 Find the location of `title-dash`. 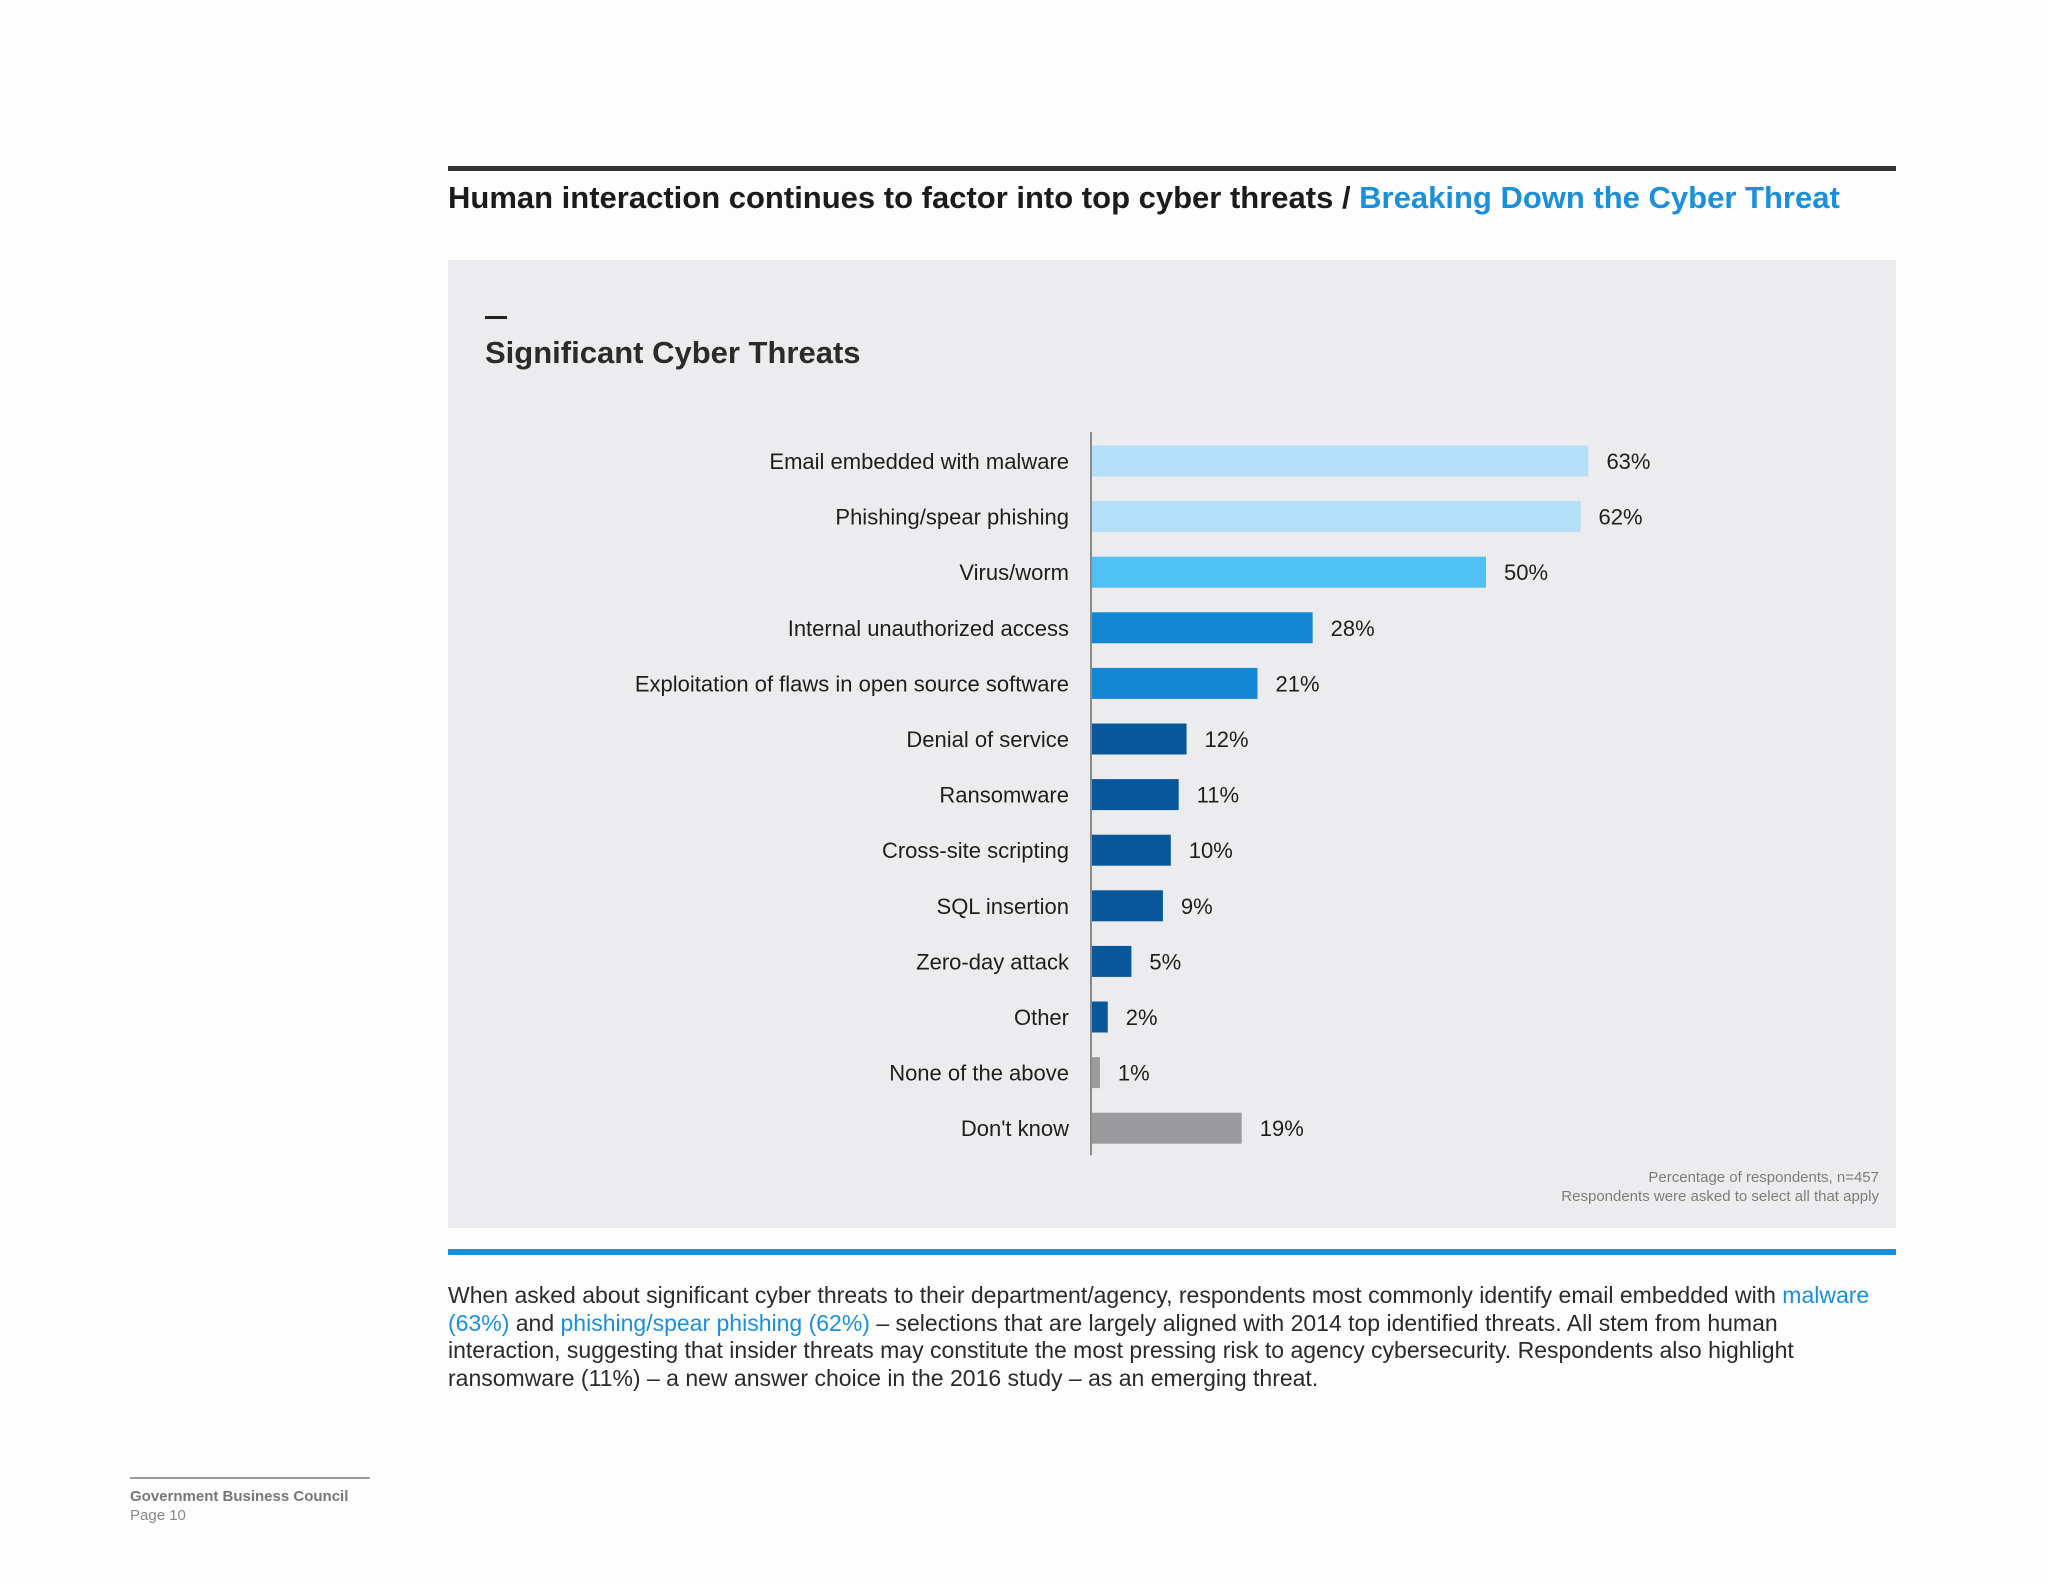

title-dash is located at coordinates (496, 317).